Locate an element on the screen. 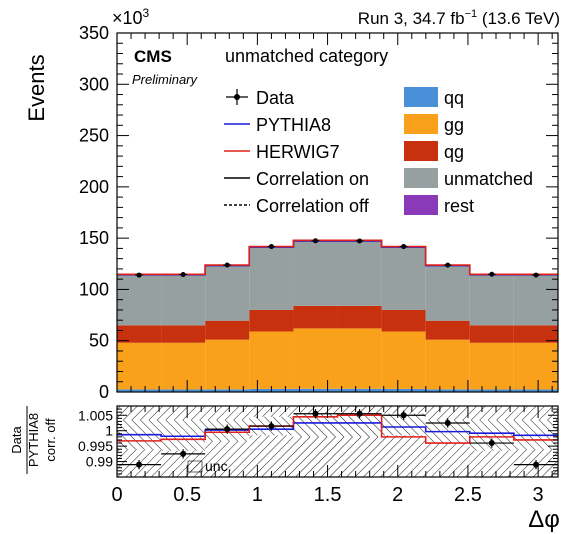  preliminary-label: Preliminary is located at coordinates (165, 79).